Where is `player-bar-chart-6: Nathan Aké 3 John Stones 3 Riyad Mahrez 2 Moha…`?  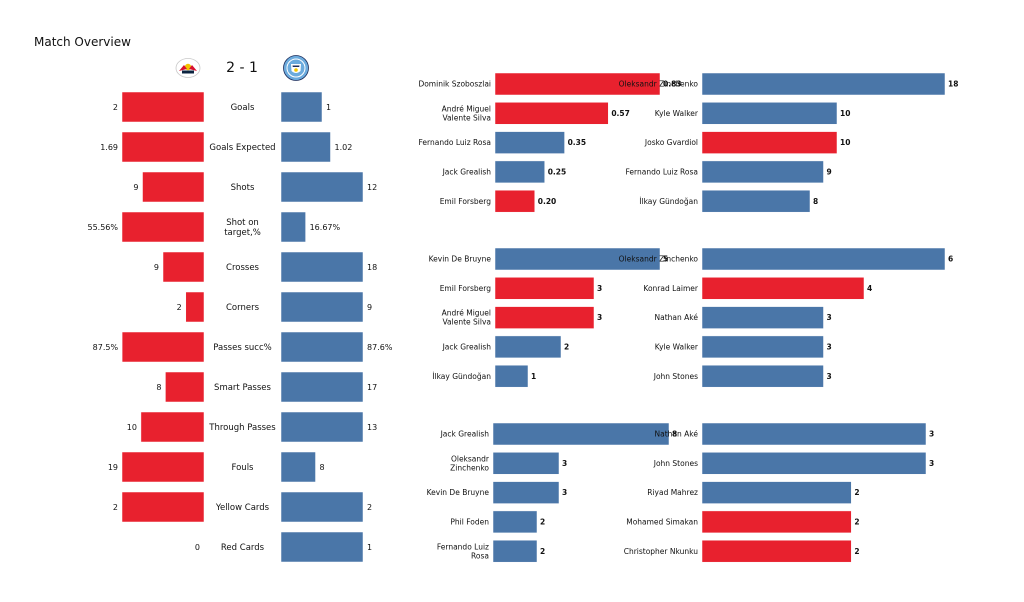 player-bar-chart-6: Nathan Aké 3 John Stones 3 Riyad Mahrez 2 Moha… is located at coordinates (779, 492).